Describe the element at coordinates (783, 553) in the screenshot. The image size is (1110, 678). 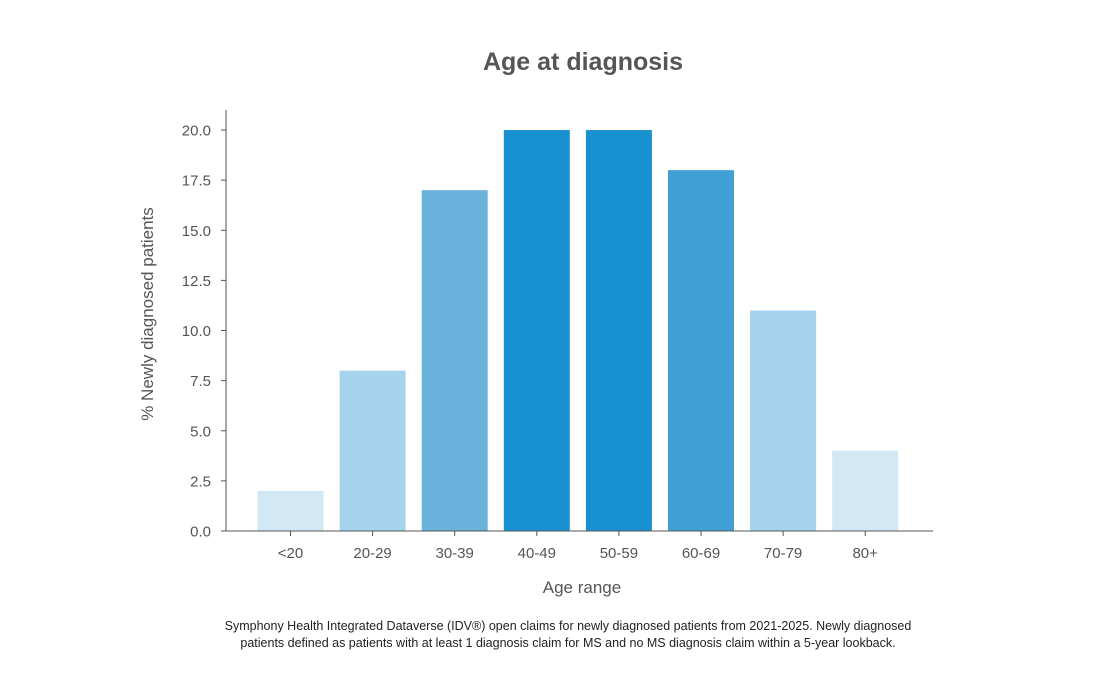
I see `x-tick-label: 70-79` at that location.